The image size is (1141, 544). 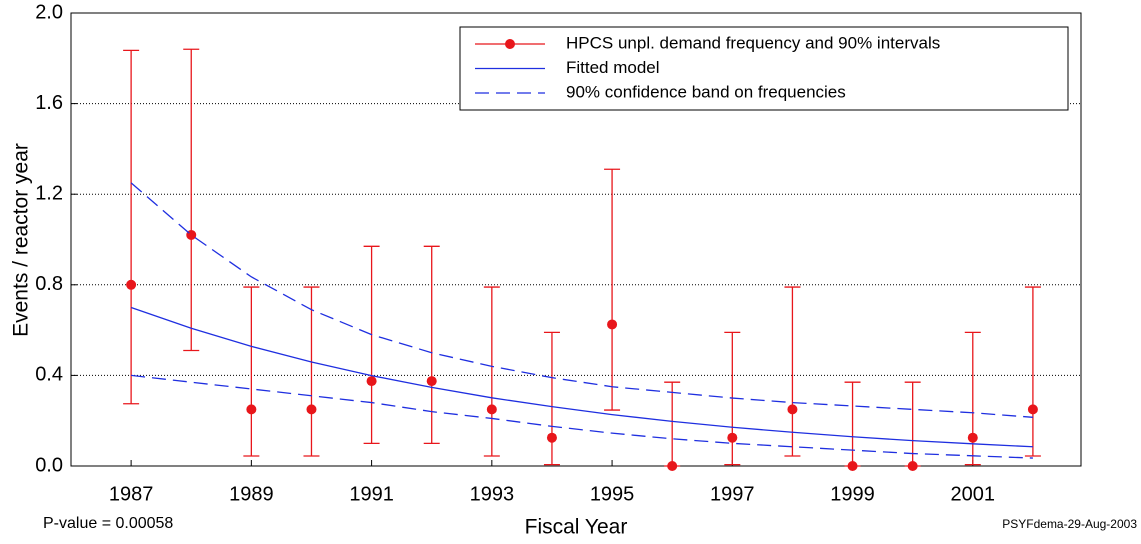 I want to click on x-tick-label: 1987, so click(x=131, y=494).